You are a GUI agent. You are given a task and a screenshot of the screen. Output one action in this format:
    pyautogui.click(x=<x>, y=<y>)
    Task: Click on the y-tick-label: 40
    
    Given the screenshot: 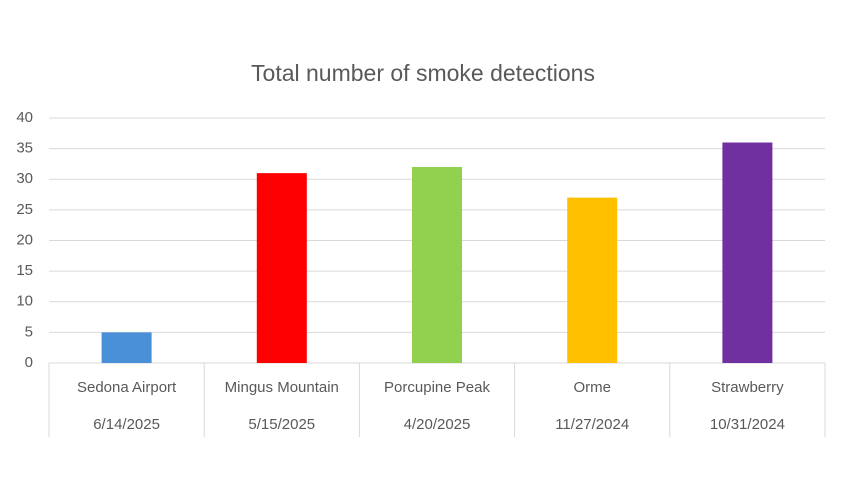 What is the action you would take?
    pyautogui.click(x=24, y=117)
    